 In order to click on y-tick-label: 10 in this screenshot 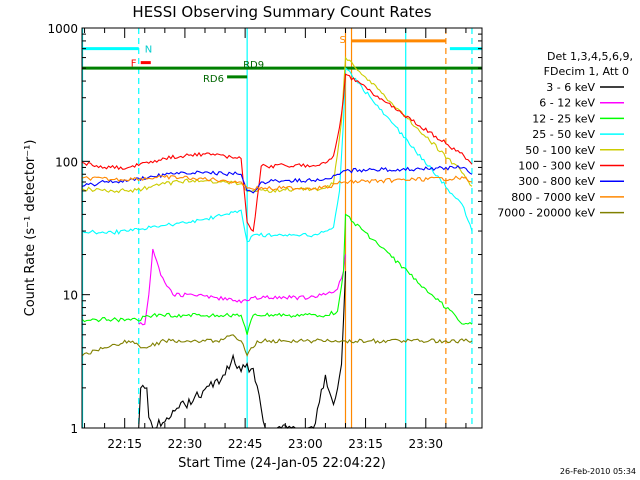, I will do `click(70, 296)`.